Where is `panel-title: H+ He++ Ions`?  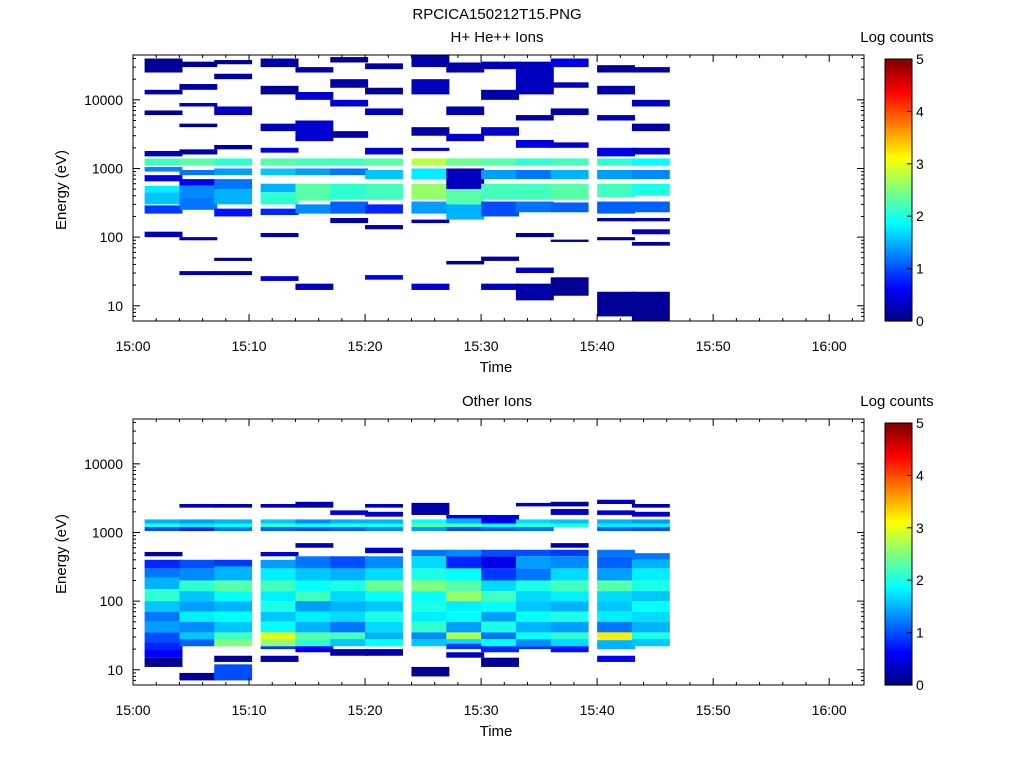 panel-title: H+ He++ Ions is located at coordinates (497, 37).